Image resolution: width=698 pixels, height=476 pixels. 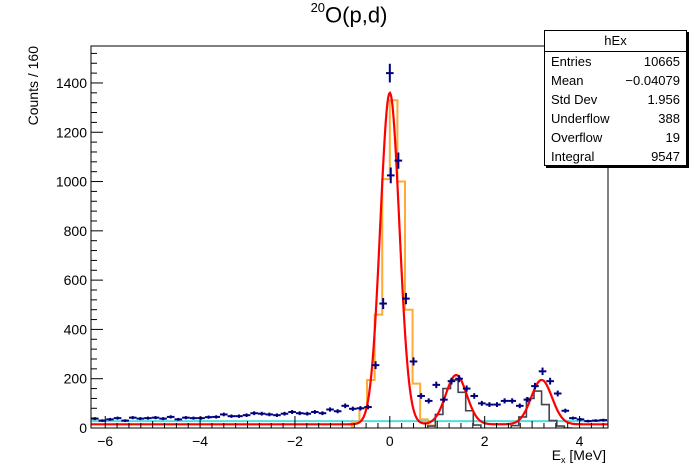 What do you see at coordinates (295, 441) in the screenshot?
I see `x-tick-label: −2` at bounding box center [295, 441].